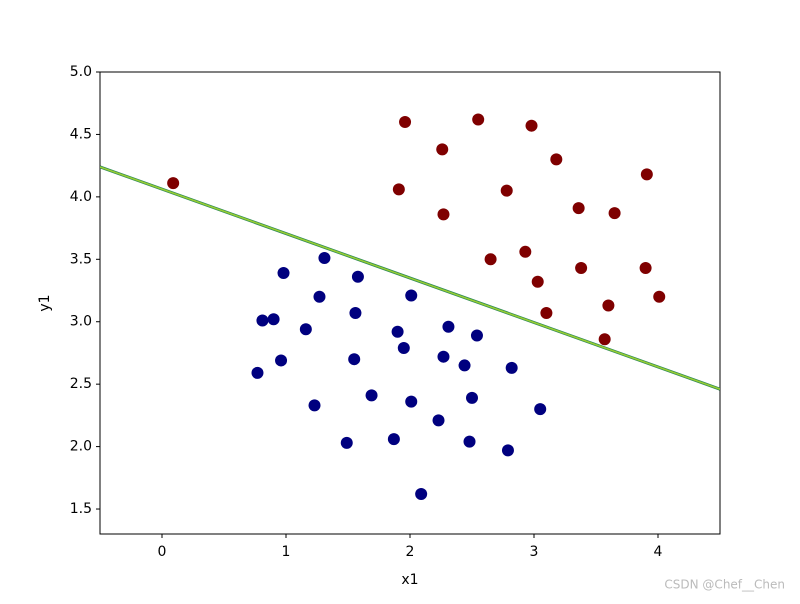 This screenshot has height=604, width=800. What do you see at coordinates (81, 134) in the screenshot?
I see `y-tick-label: 4.5` at bounding box center [81, 134].